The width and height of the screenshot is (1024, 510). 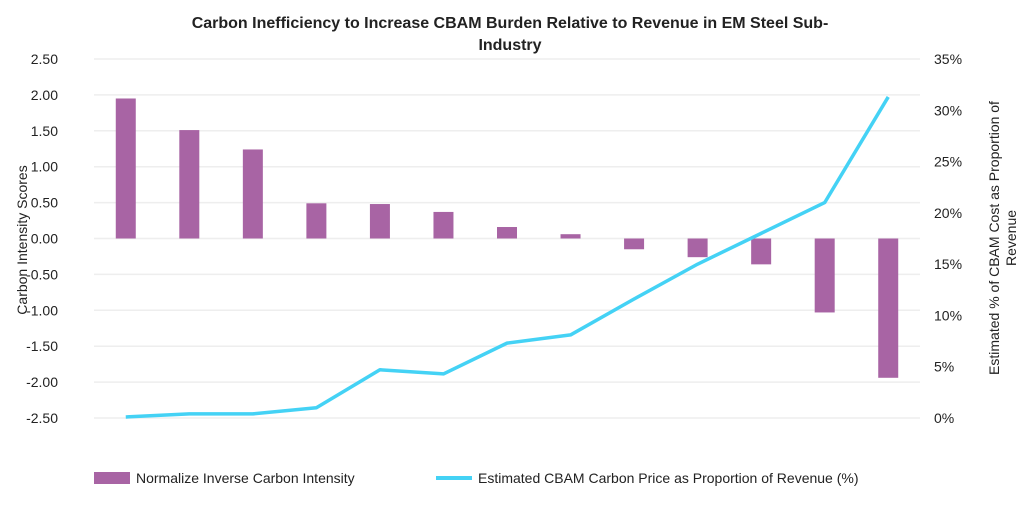 What do you see at coordinates (948, 238) in the screenshot?
I see `right-axis-ticks: 35% 30% 25% 20% 15% 10% 5% 0%` at bounding box center [948, 238].